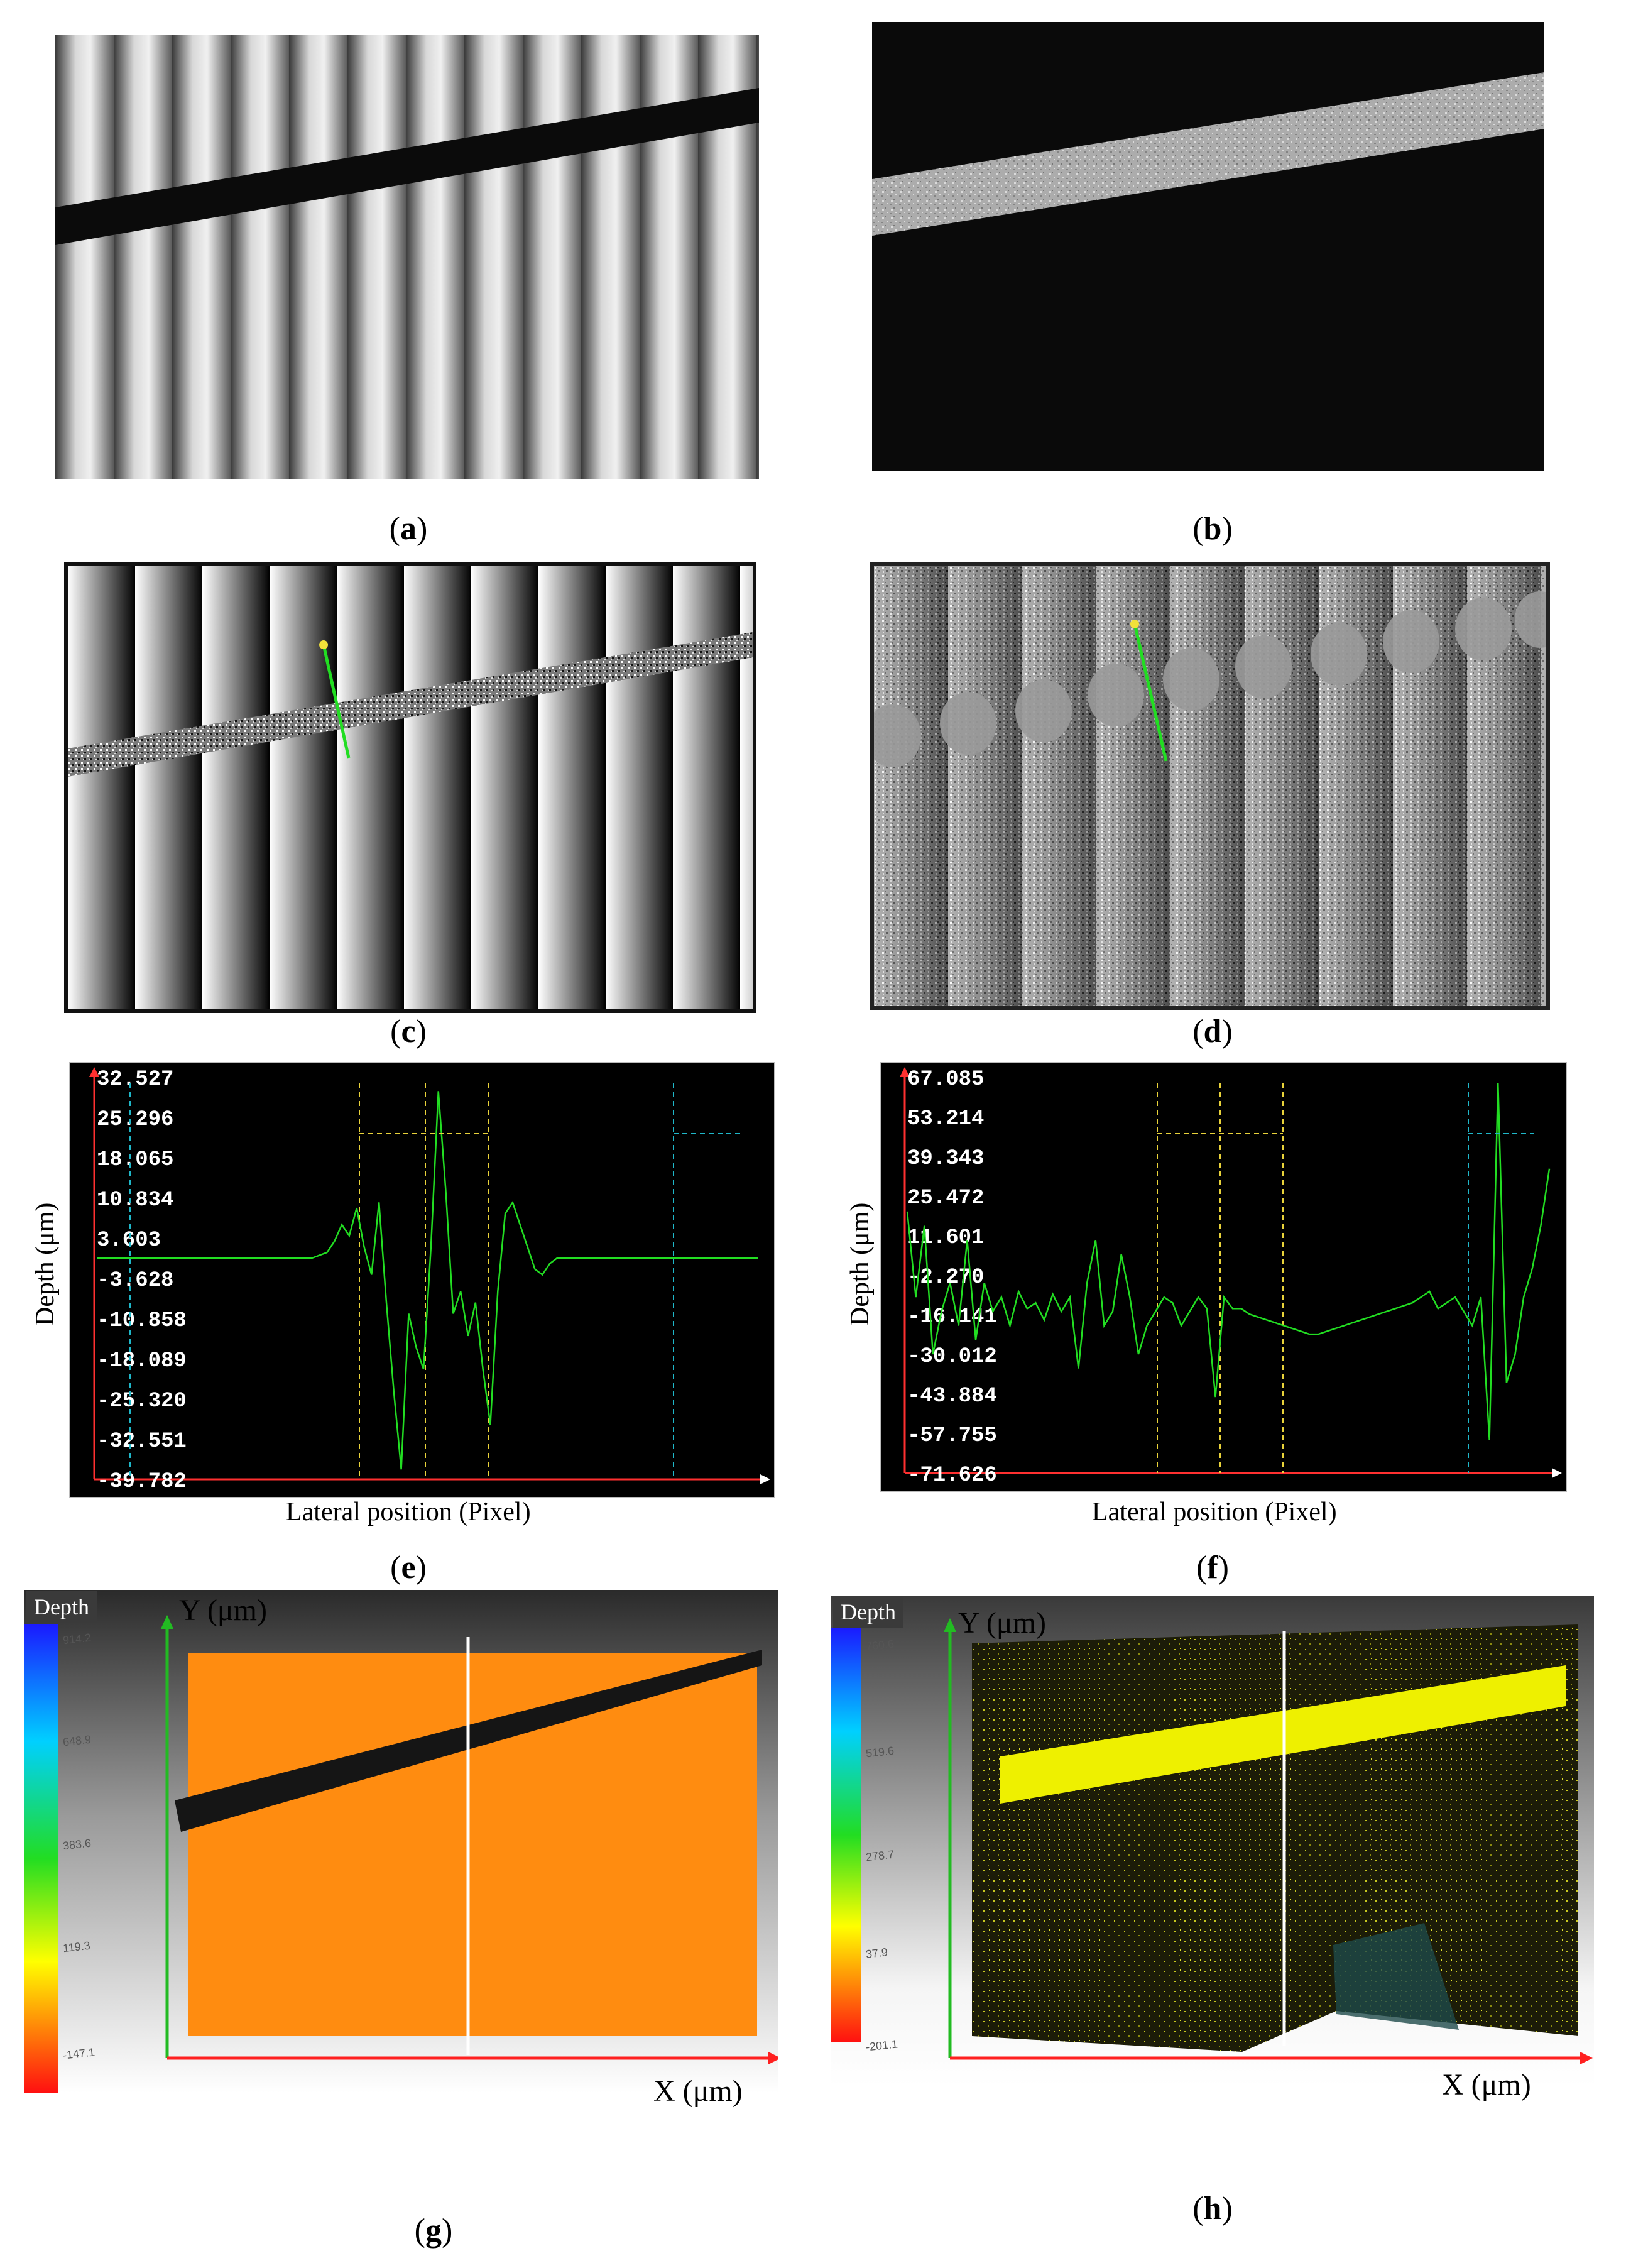 The width and height of the screenshot is (1626, 2268). I want to click on chart-e-xlabel: Lateral position (Pixel), so click(409, 1512).